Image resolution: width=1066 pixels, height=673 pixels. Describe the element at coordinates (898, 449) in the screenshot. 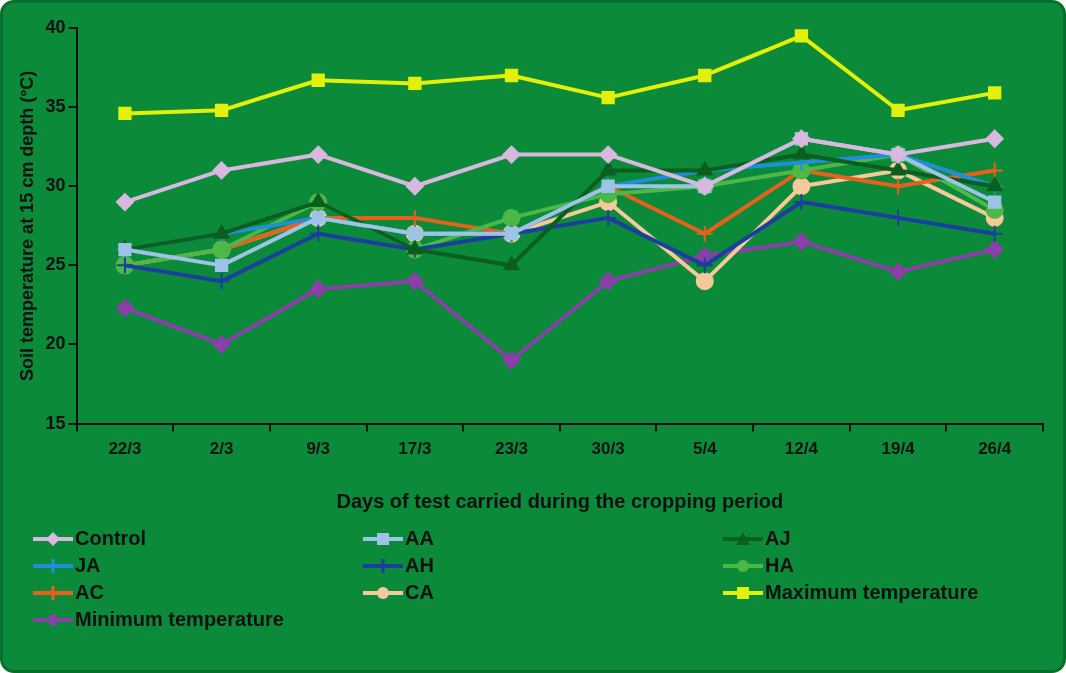

I see `x-tick-label: 19/4` at that location.